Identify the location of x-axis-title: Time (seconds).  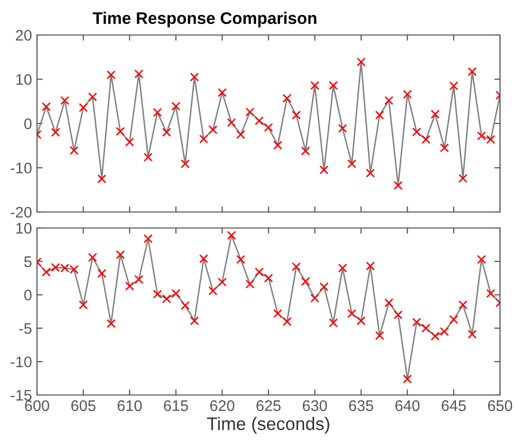
(268, 425).